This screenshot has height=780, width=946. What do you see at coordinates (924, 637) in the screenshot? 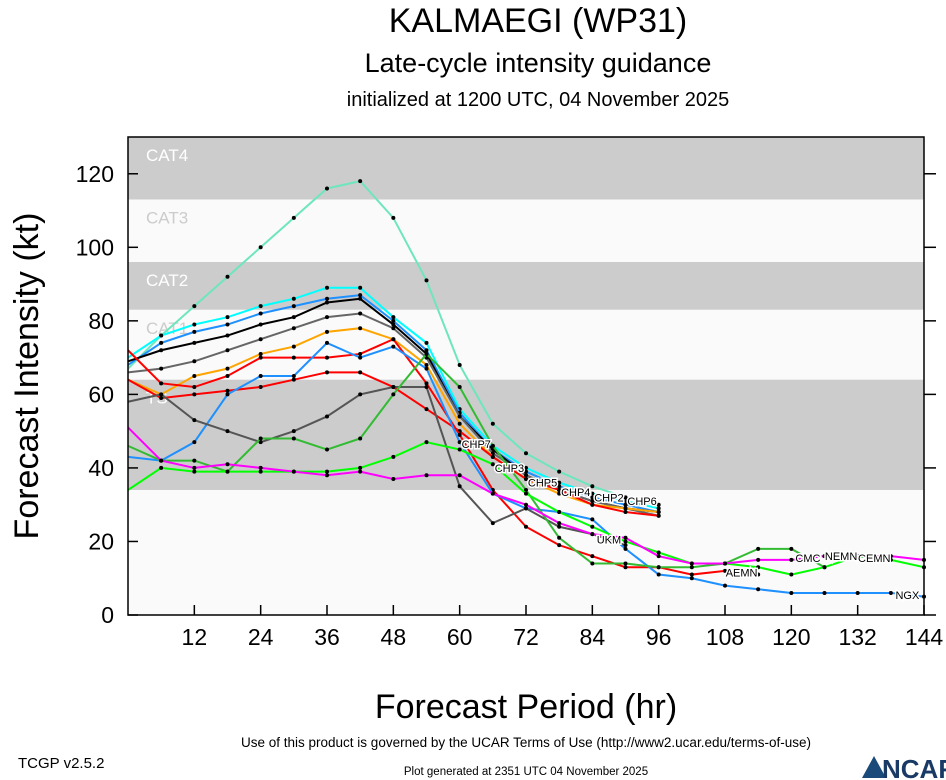
I see `x-tick-label: 144` at bounding box center [924, 637].